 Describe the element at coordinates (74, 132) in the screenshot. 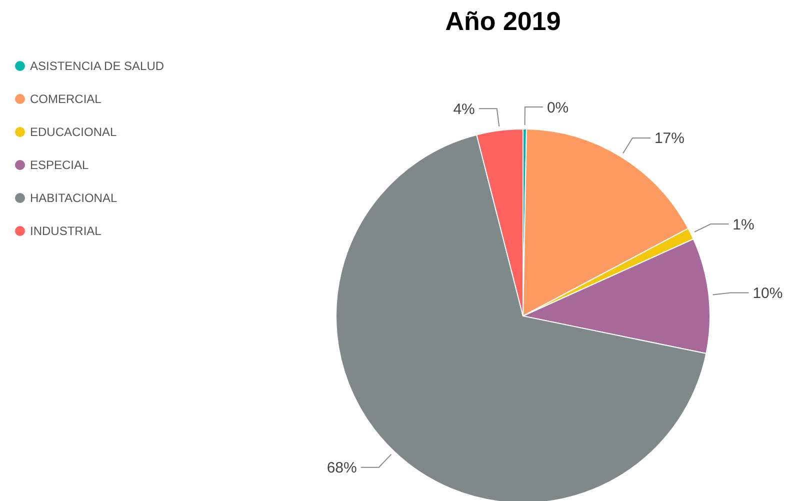

I see `legend-label: EDUCACIONAL` at that location.